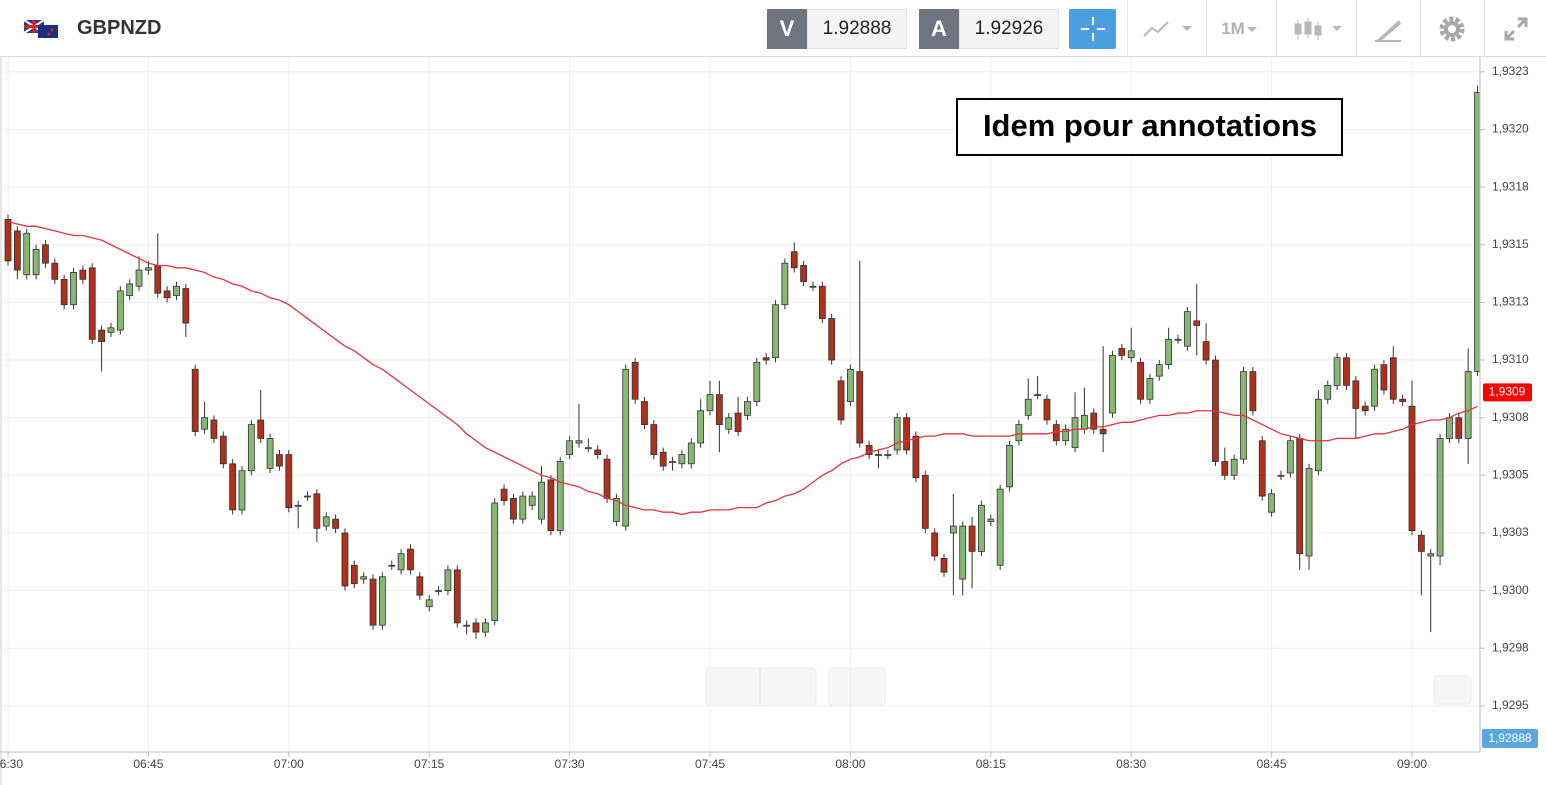 Image resolution: width=1546 pixels, height=785 pixels. I want to click on x-tick-label: 09:00, so click(1412, 764).